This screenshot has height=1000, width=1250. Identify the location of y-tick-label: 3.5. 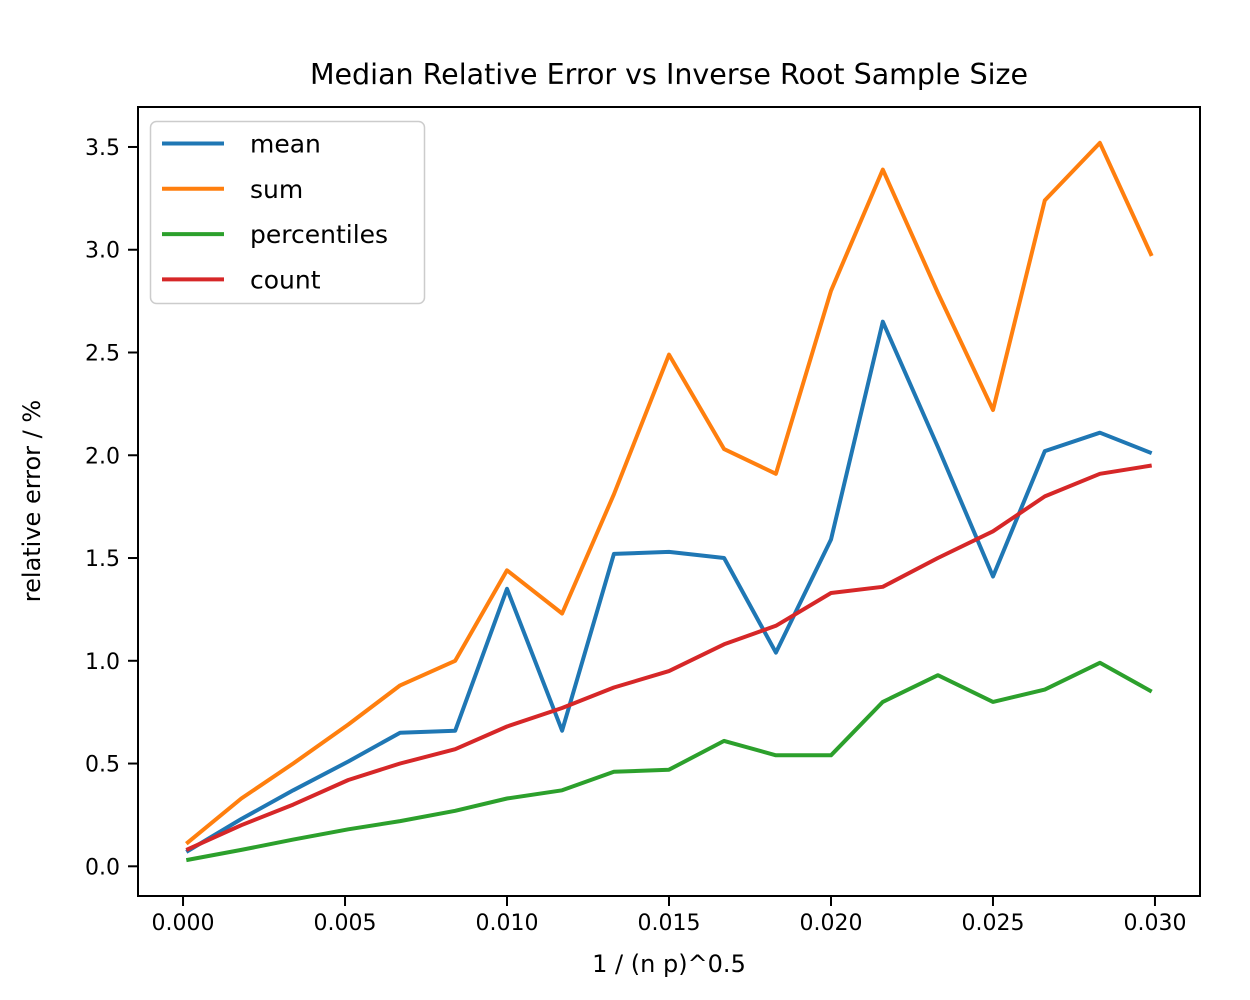
(102, 148).